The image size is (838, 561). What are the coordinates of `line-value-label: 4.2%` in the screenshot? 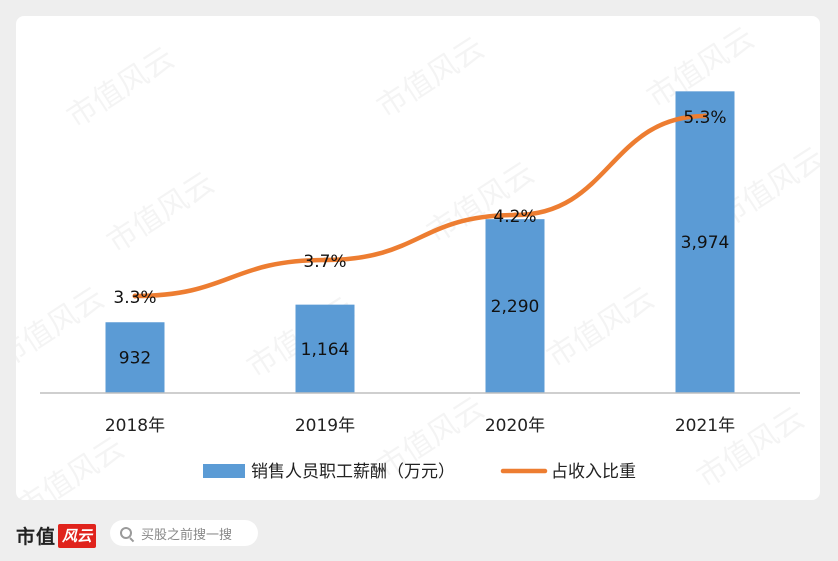 It's located at (514, 217).